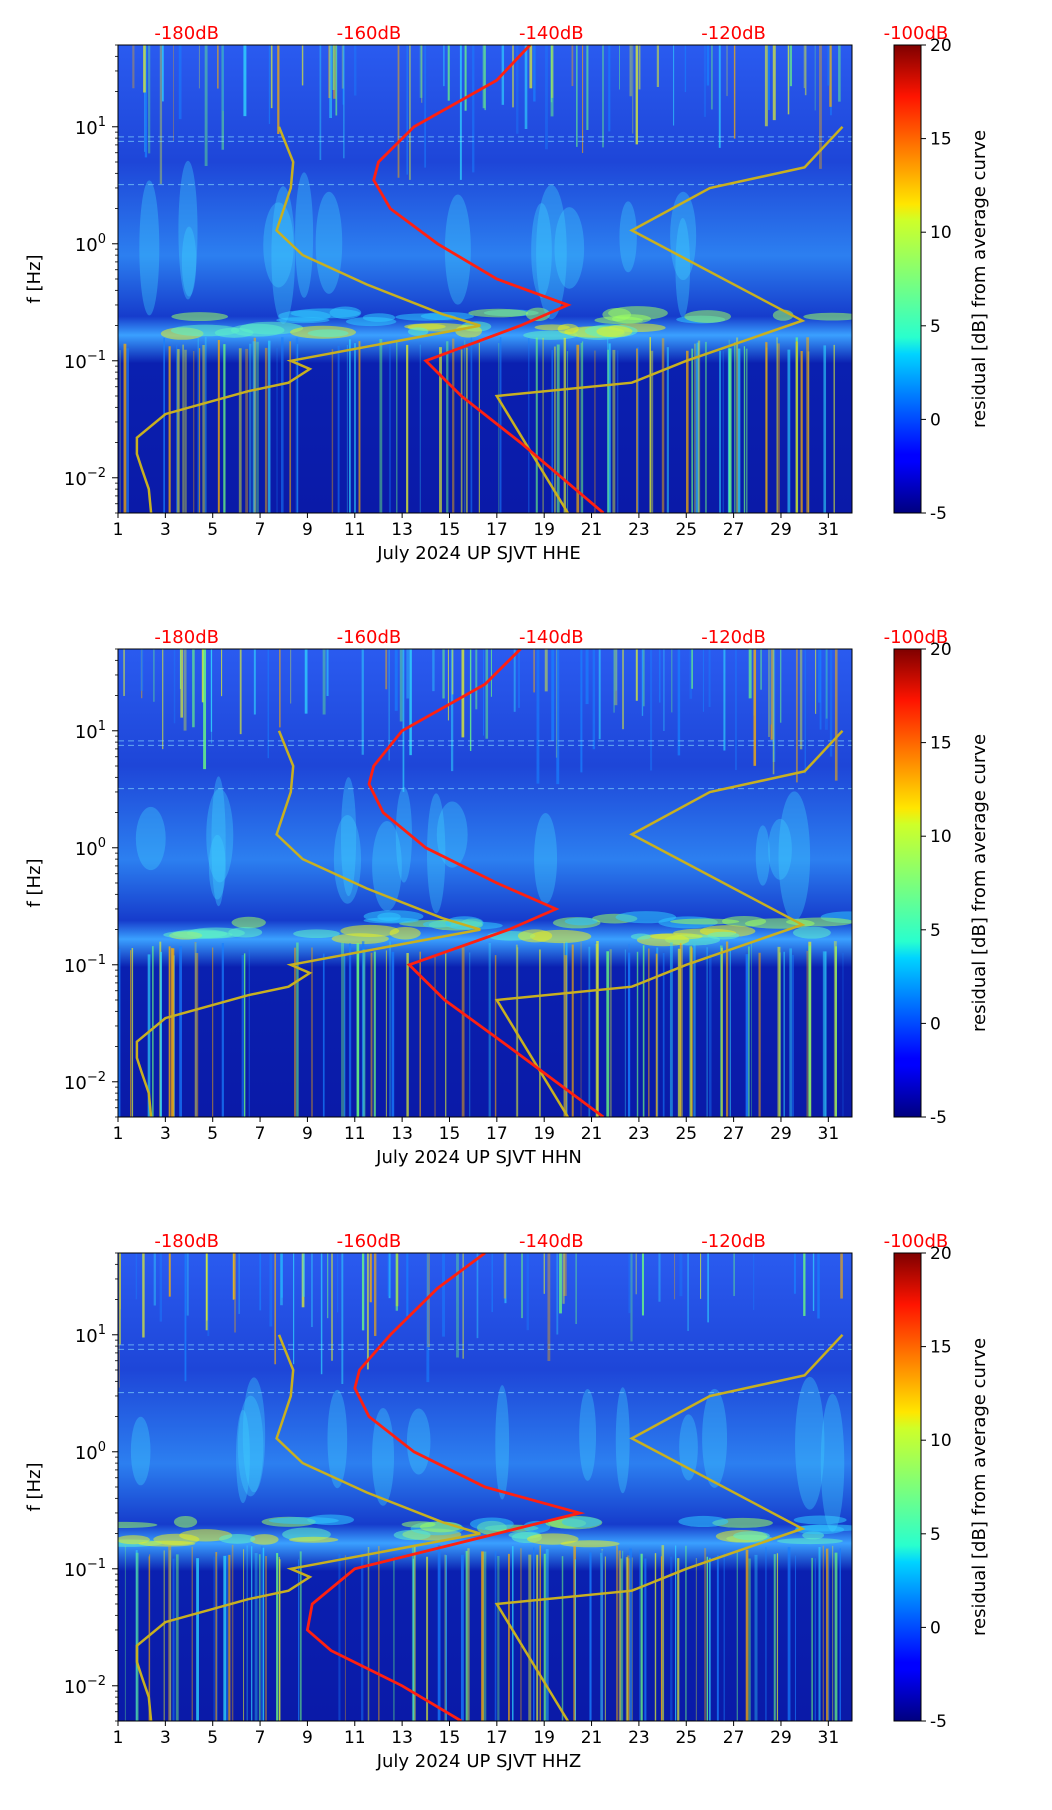  I want to click on colorbar-tick-label: 5, so click(935, 931).